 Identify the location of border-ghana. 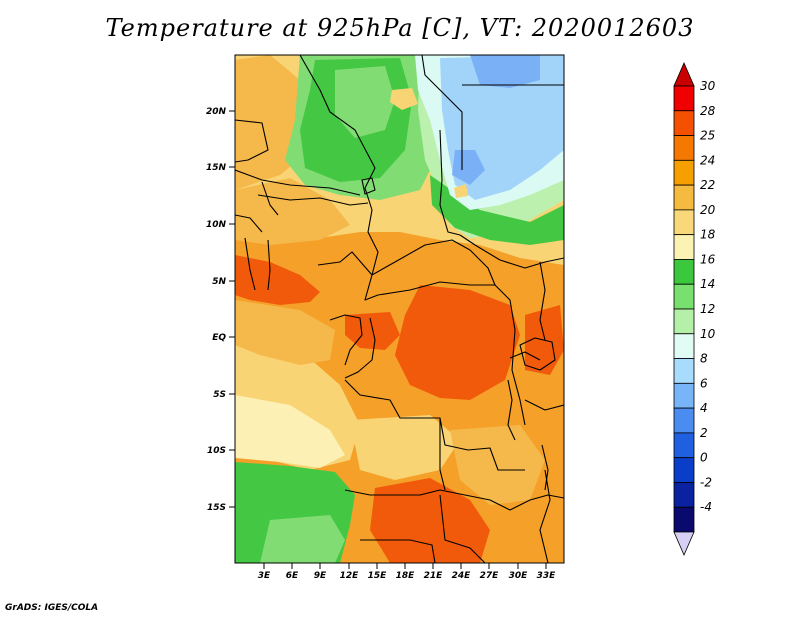
(250, 264).